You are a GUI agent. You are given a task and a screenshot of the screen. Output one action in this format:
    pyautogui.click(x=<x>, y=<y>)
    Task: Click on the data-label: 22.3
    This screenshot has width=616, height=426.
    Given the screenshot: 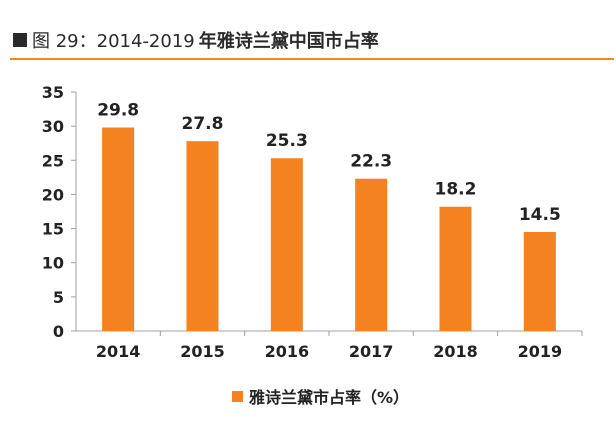 What is the action you would take?
    pyautogui.click(x=371, y=162)
    